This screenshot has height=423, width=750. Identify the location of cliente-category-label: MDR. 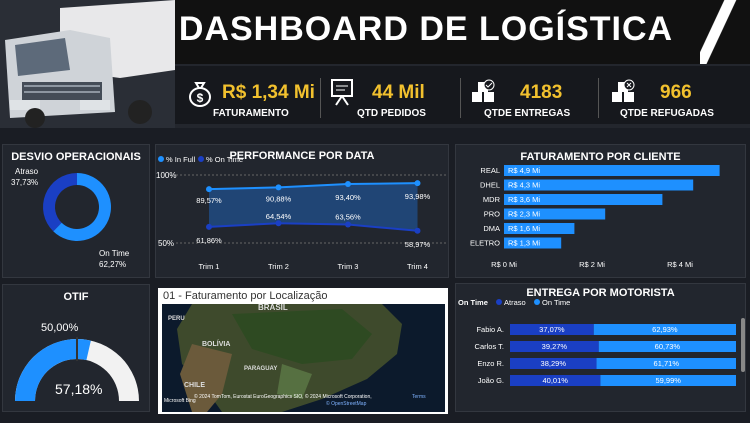
(492, 199).